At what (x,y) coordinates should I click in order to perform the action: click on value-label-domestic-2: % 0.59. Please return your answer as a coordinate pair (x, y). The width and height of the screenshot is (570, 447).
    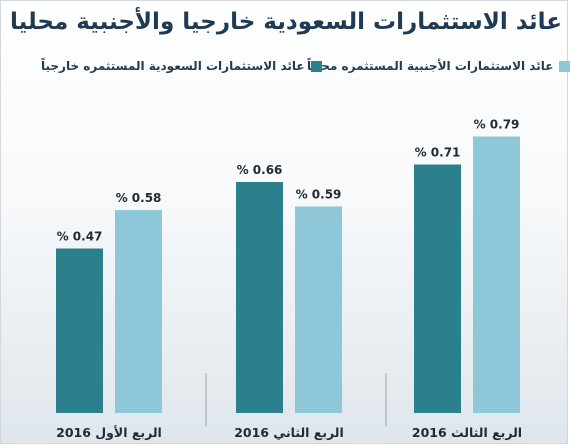
    Looking at the image, I should click on (319, 195).